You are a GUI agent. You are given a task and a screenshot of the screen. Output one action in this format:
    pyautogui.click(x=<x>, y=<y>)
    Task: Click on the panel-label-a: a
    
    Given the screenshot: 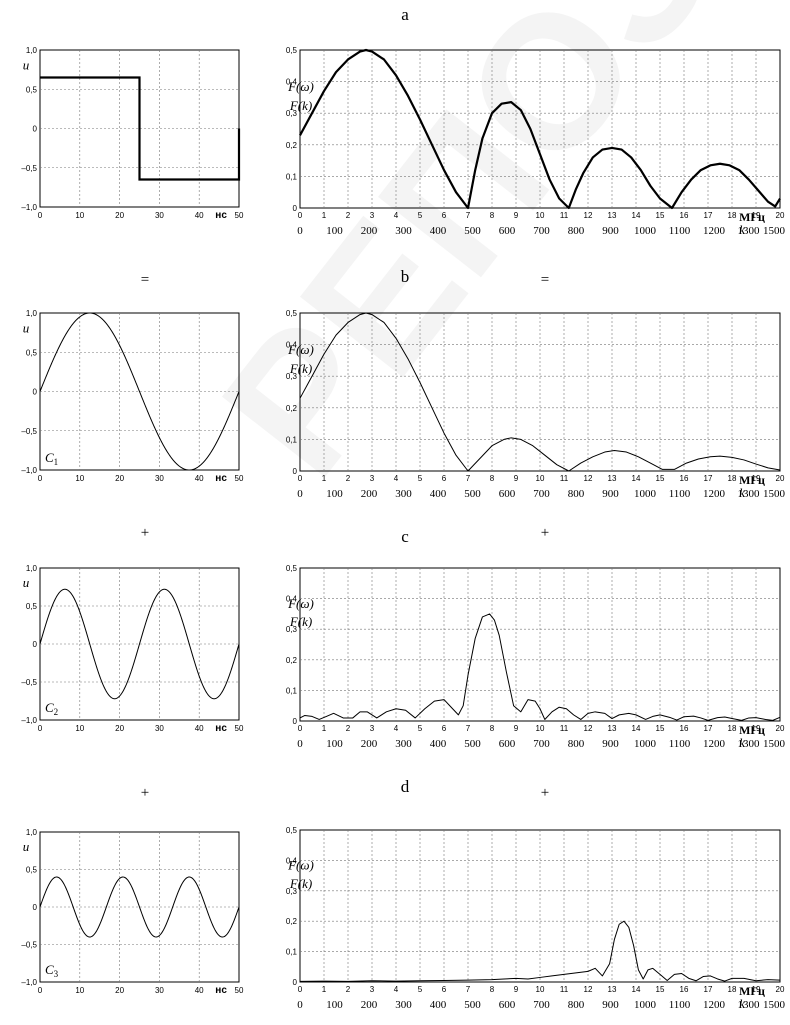 What is the action you would take?
    pyautogui.click(x=405, y=14)
    